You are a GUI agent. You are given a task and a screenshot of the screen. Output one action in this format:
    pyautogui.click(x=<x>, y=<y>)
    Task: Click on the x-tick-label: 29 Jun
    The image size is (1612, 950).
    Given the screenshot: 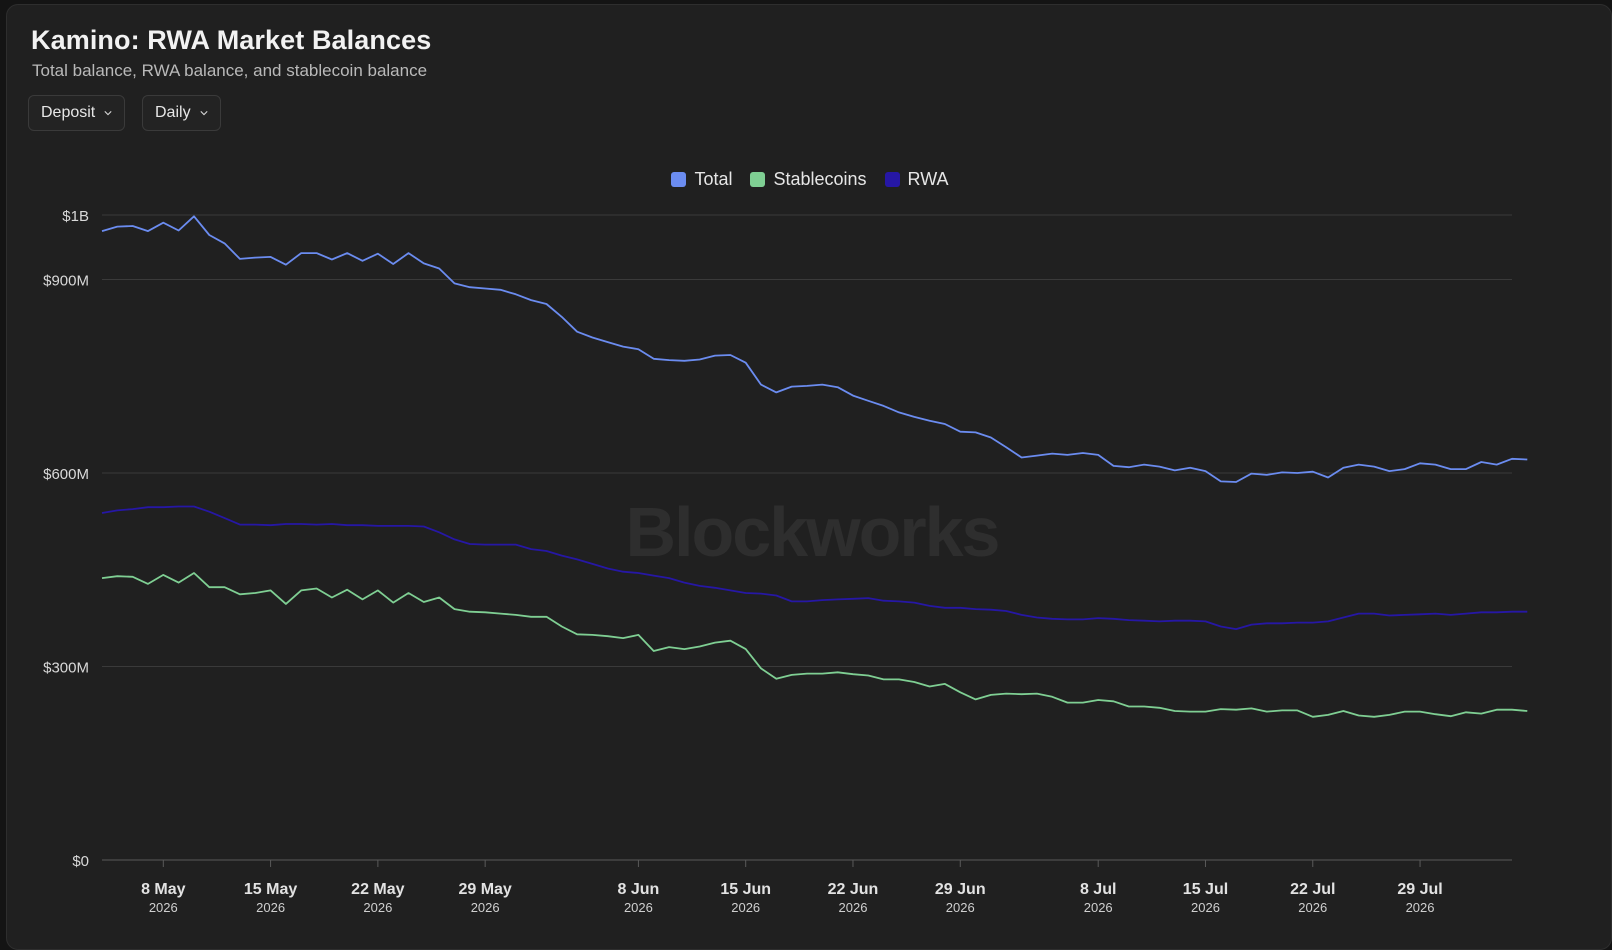 What is the action you would take?
    pyautogui.click(x=960, y=889)
    